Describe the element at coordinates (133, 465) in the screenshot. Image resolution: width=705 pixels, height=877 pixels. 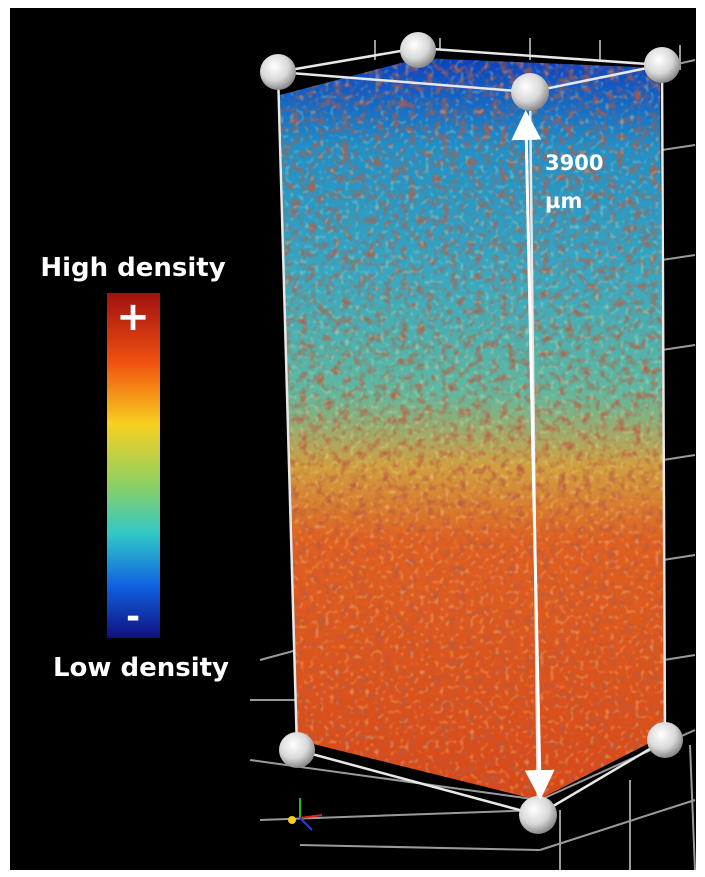
I see `colorbar` at that location.